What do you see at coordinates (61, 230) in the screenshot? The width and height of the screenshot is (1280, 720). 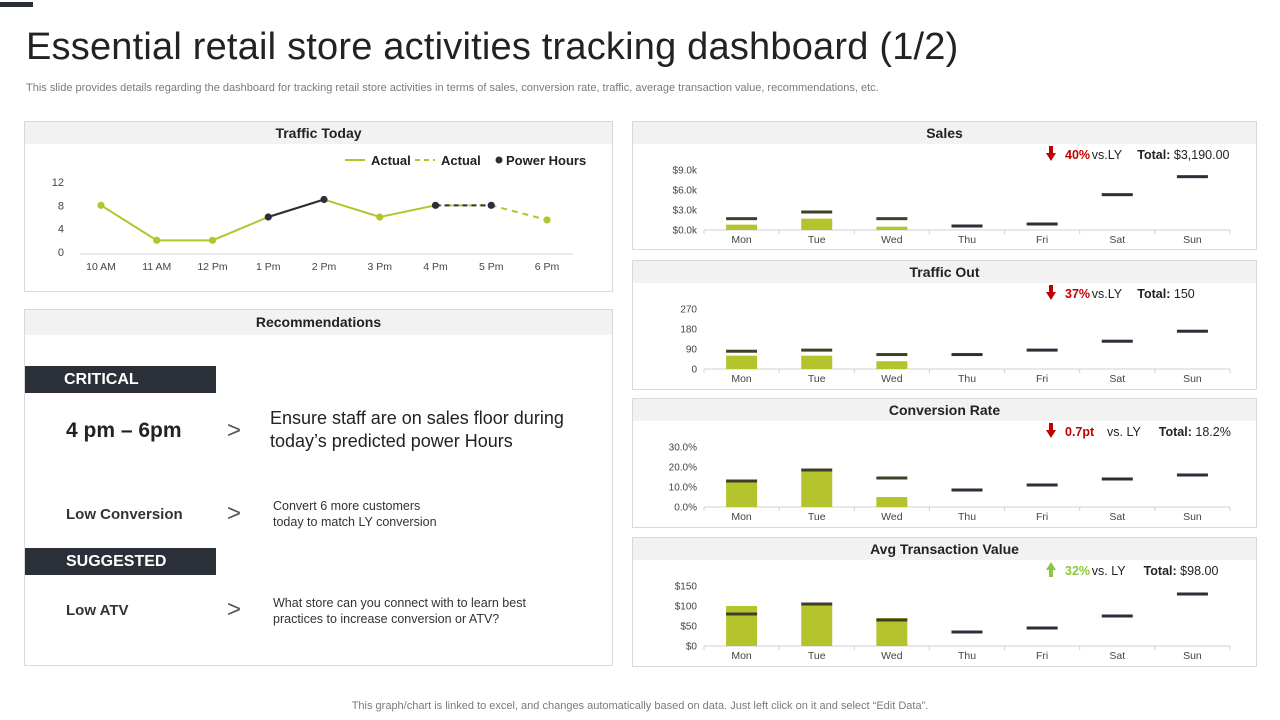 I see `y-tick-label: 4` at bounding box center [61, 230].